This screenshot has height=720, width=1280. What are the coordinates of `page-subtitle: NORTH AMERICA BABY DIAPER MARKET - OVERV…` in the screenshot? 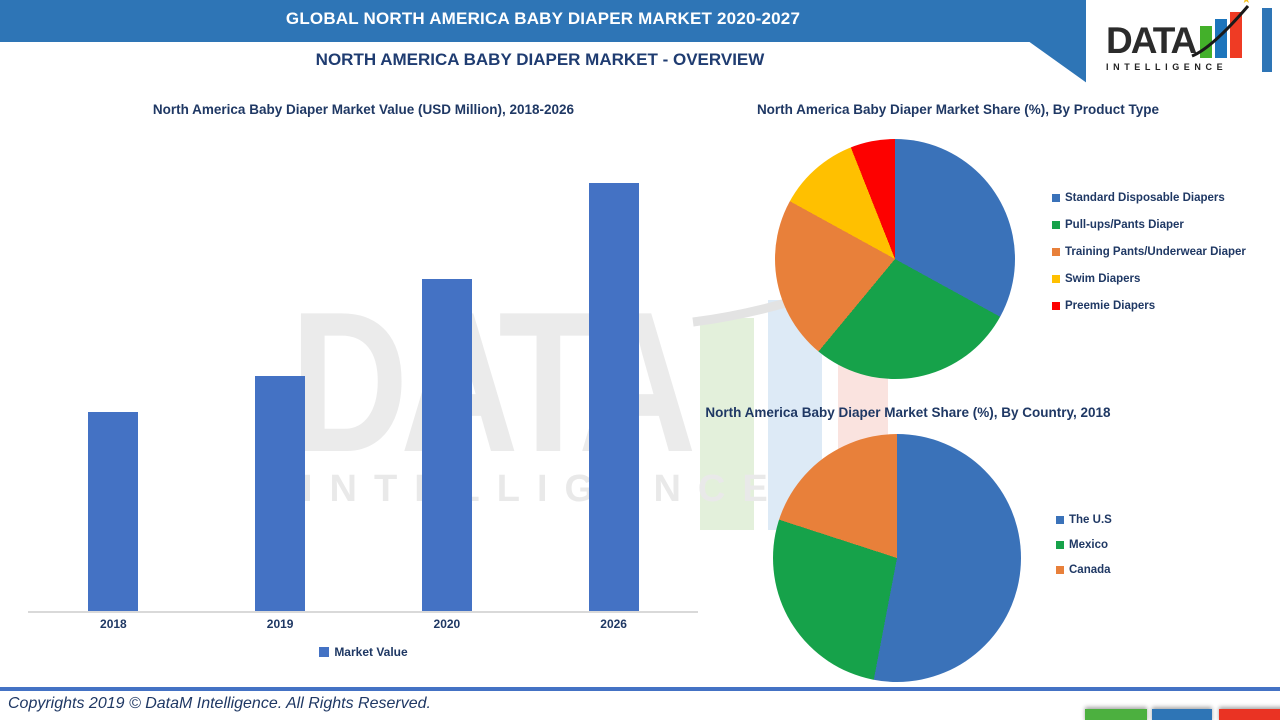 It's located at (540, 59).